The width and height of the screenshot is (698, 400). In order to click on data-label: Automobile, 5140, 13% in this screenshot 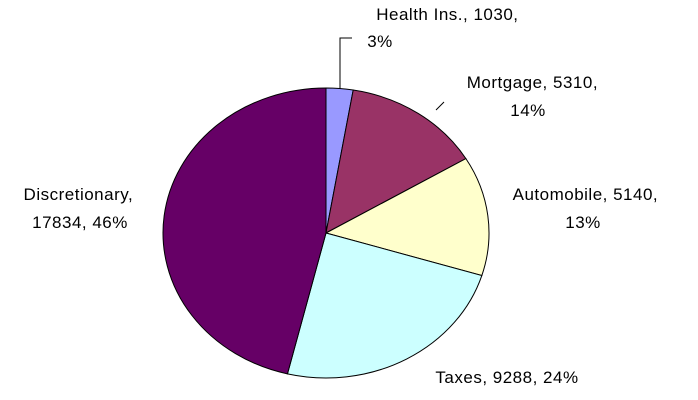, I will do `click(588, 208)`.